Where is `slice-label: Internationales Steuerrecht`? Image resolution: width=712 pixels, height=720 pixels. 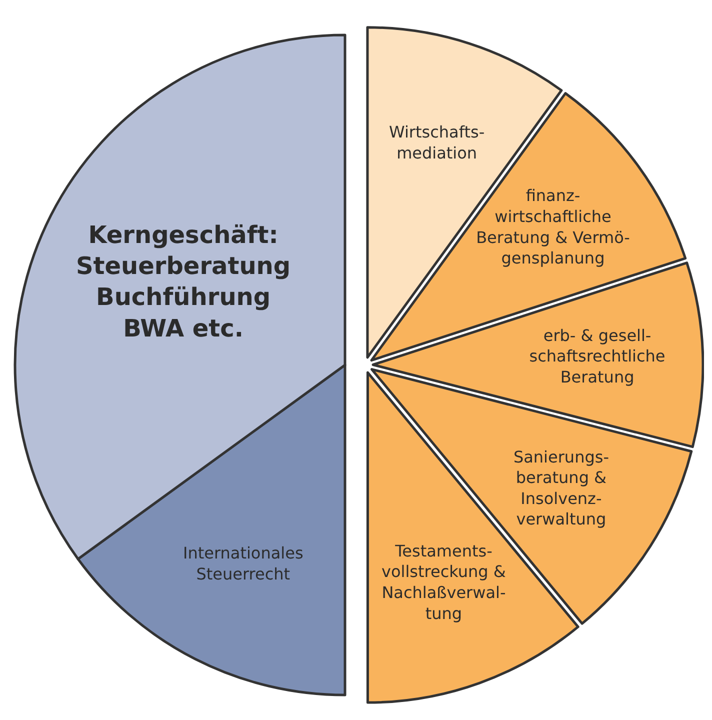 slice-label: Internationales Steuerrecht is located at coordinates (243, 564).